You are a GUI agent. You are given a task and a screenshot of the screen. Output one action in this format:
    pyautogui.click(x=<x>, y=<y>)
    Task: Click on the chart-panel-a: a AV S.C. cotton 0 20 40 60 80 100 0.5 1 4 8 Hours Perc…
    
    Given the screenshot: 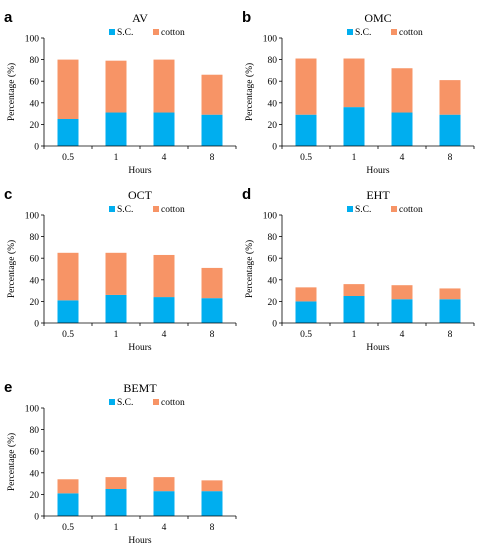 What is the action you would take?
    pyautogui.click(x=120, y=92)
    